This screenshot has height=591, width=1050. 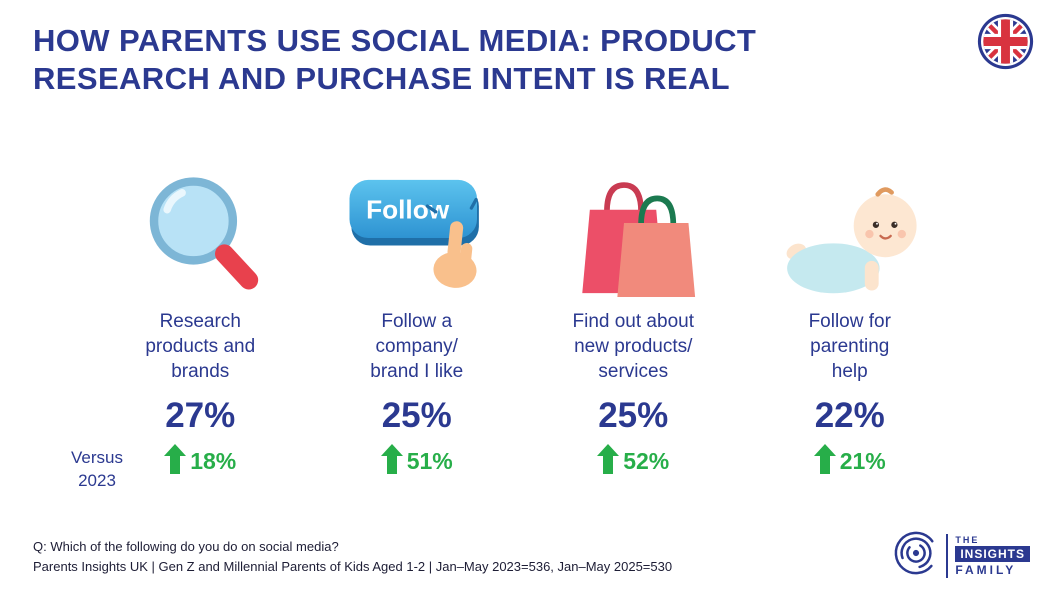 I want to click on versus-2023-label: Versus 2023, so click(x=97, y=469).